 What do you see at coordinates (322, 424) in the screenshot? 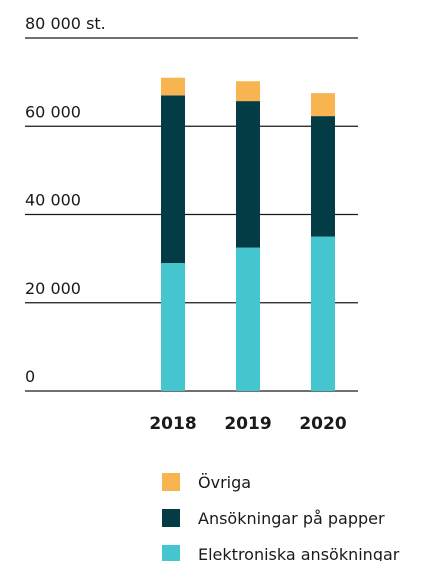
I see `x-tick-label: 2020` at bounding box center [322, 424].